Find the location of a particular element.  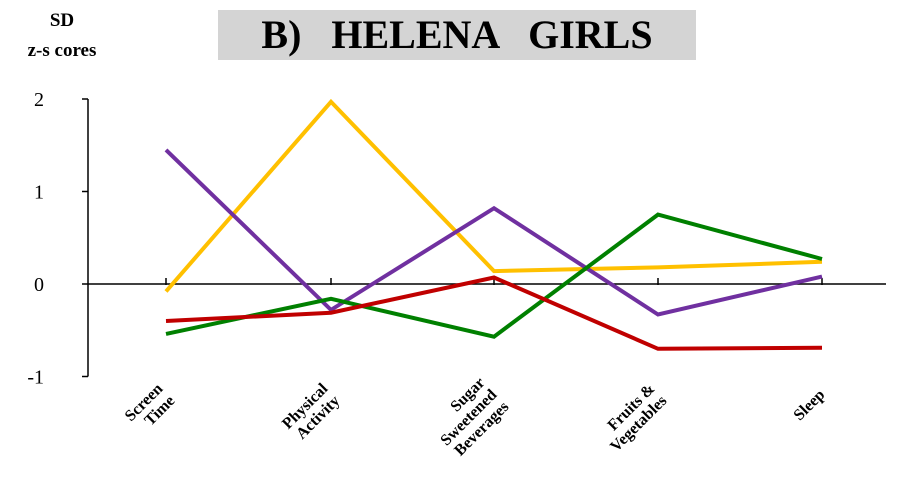

x-tick-label: Fruits &Vegetables is located at coordinates (638, 417).